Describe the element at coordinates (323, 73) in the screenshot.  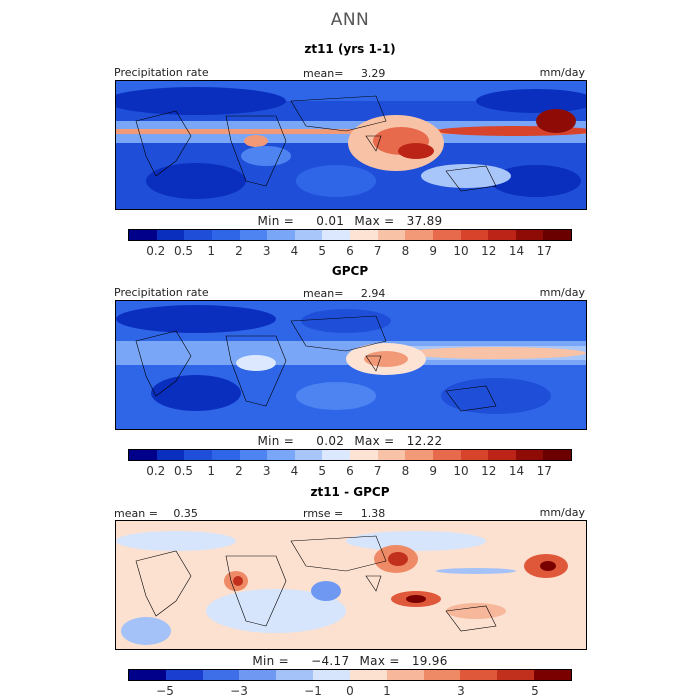
I see `panel-1-mean-text: mean=` at that location.